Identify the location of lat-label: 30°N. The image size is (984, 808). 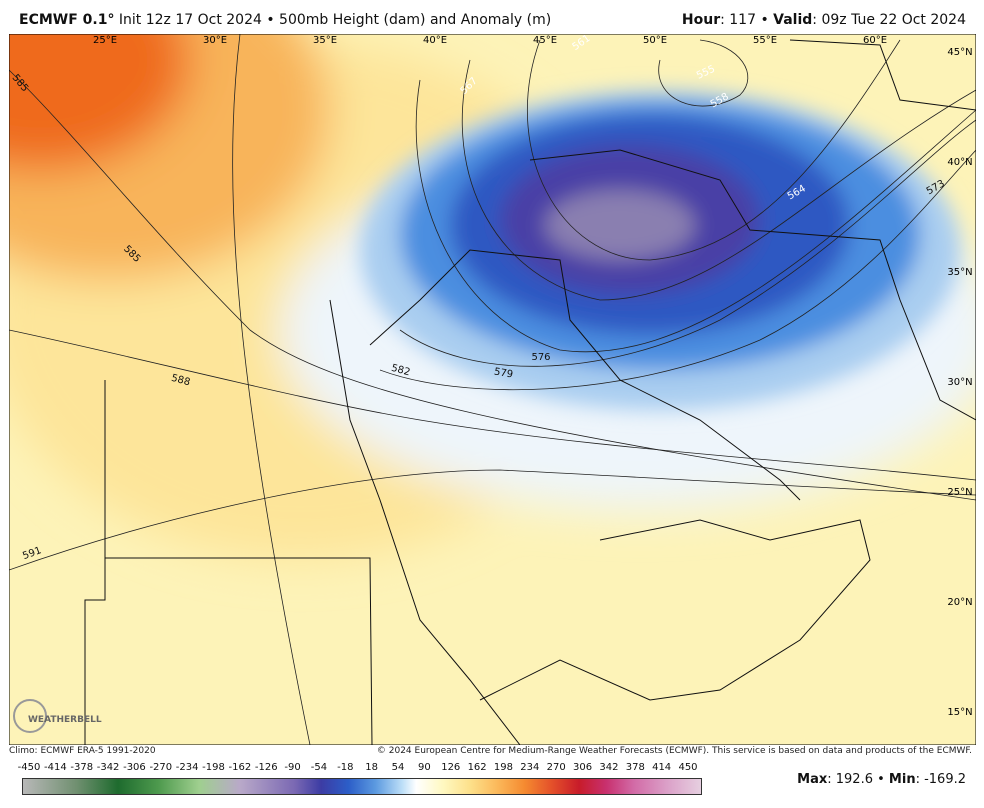
(959, 382).